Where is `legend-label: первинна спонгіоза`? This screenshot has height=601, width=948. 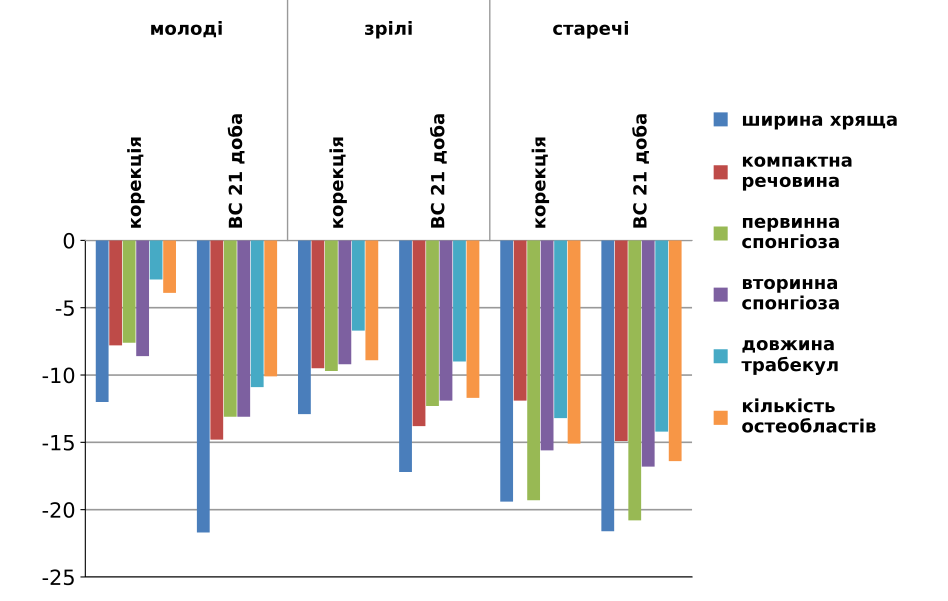
legend-label: первинна спонгіоза is located at coordinates (790, 233).